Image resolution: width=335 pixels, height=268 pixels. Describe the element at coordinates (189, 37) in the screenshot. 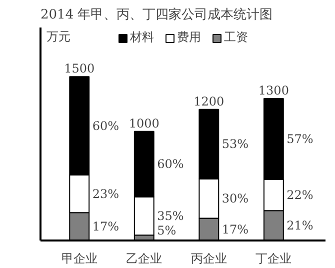

I see `legend-label: 费用` at that location.